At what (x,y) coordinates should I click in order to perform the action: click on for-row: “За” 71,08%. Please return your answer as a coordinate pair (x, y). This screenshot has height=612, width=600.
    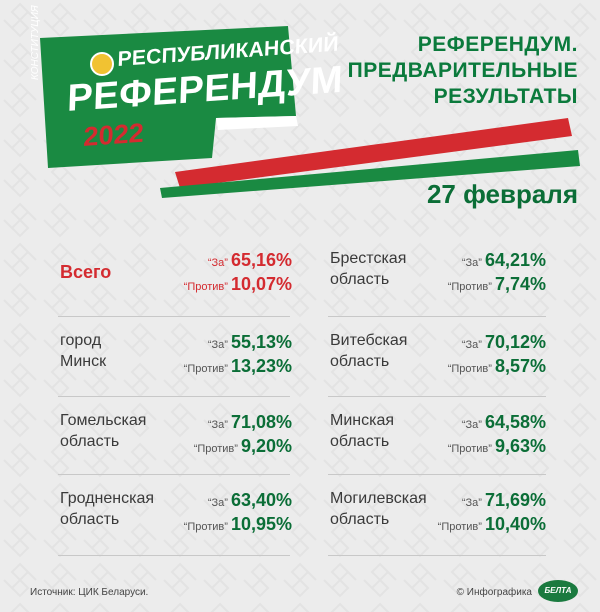
    Looking at the image, I should click on (243, 422).